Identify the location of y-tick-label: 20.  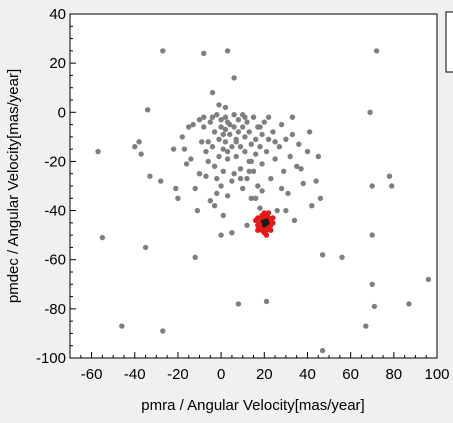
(57, 63).